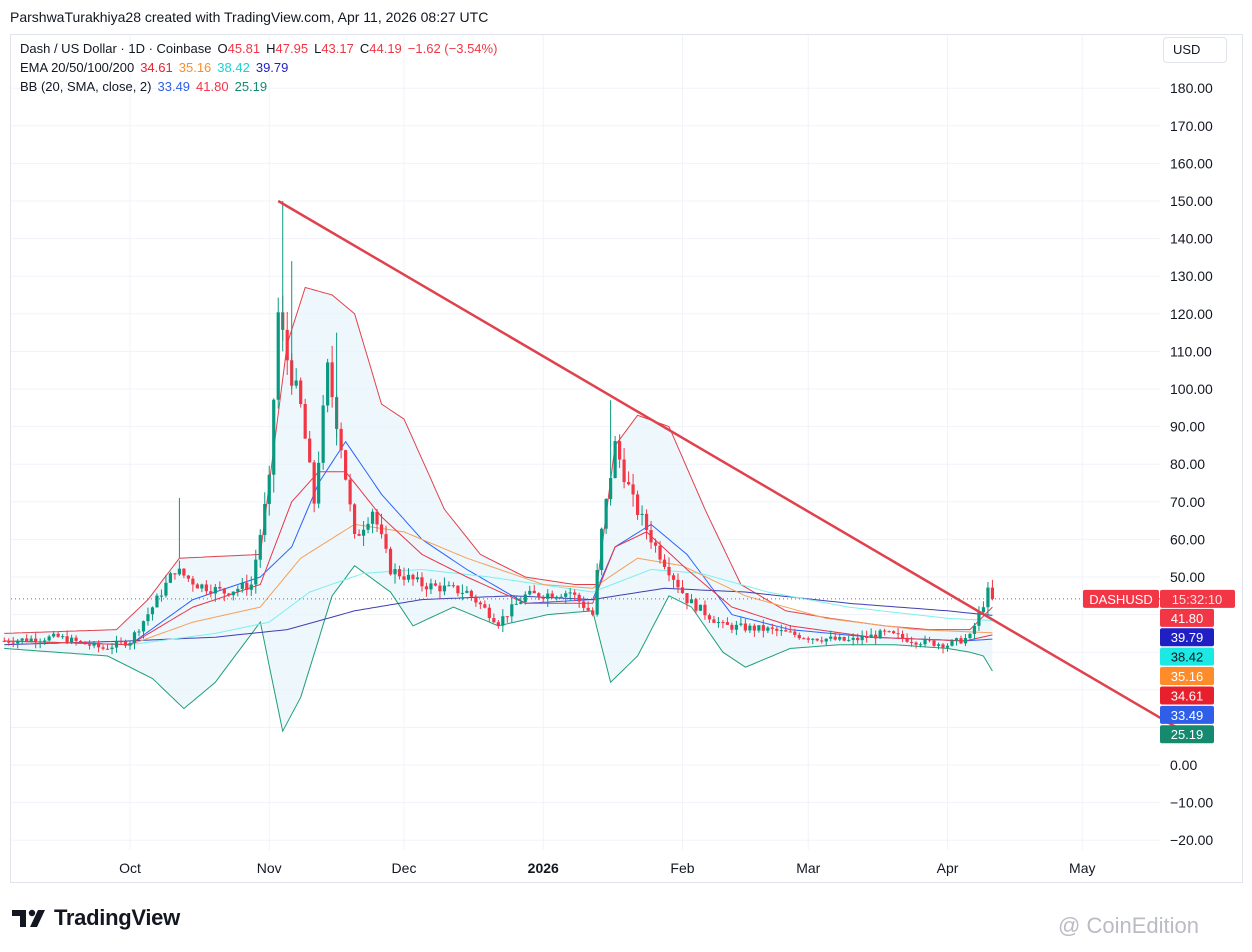 Image resolution: width=1252 pixels, height=952 pixels. Describe the element at coordinates (1195, 50) in the screenshot. I see `currency-selector: USD` at that location.